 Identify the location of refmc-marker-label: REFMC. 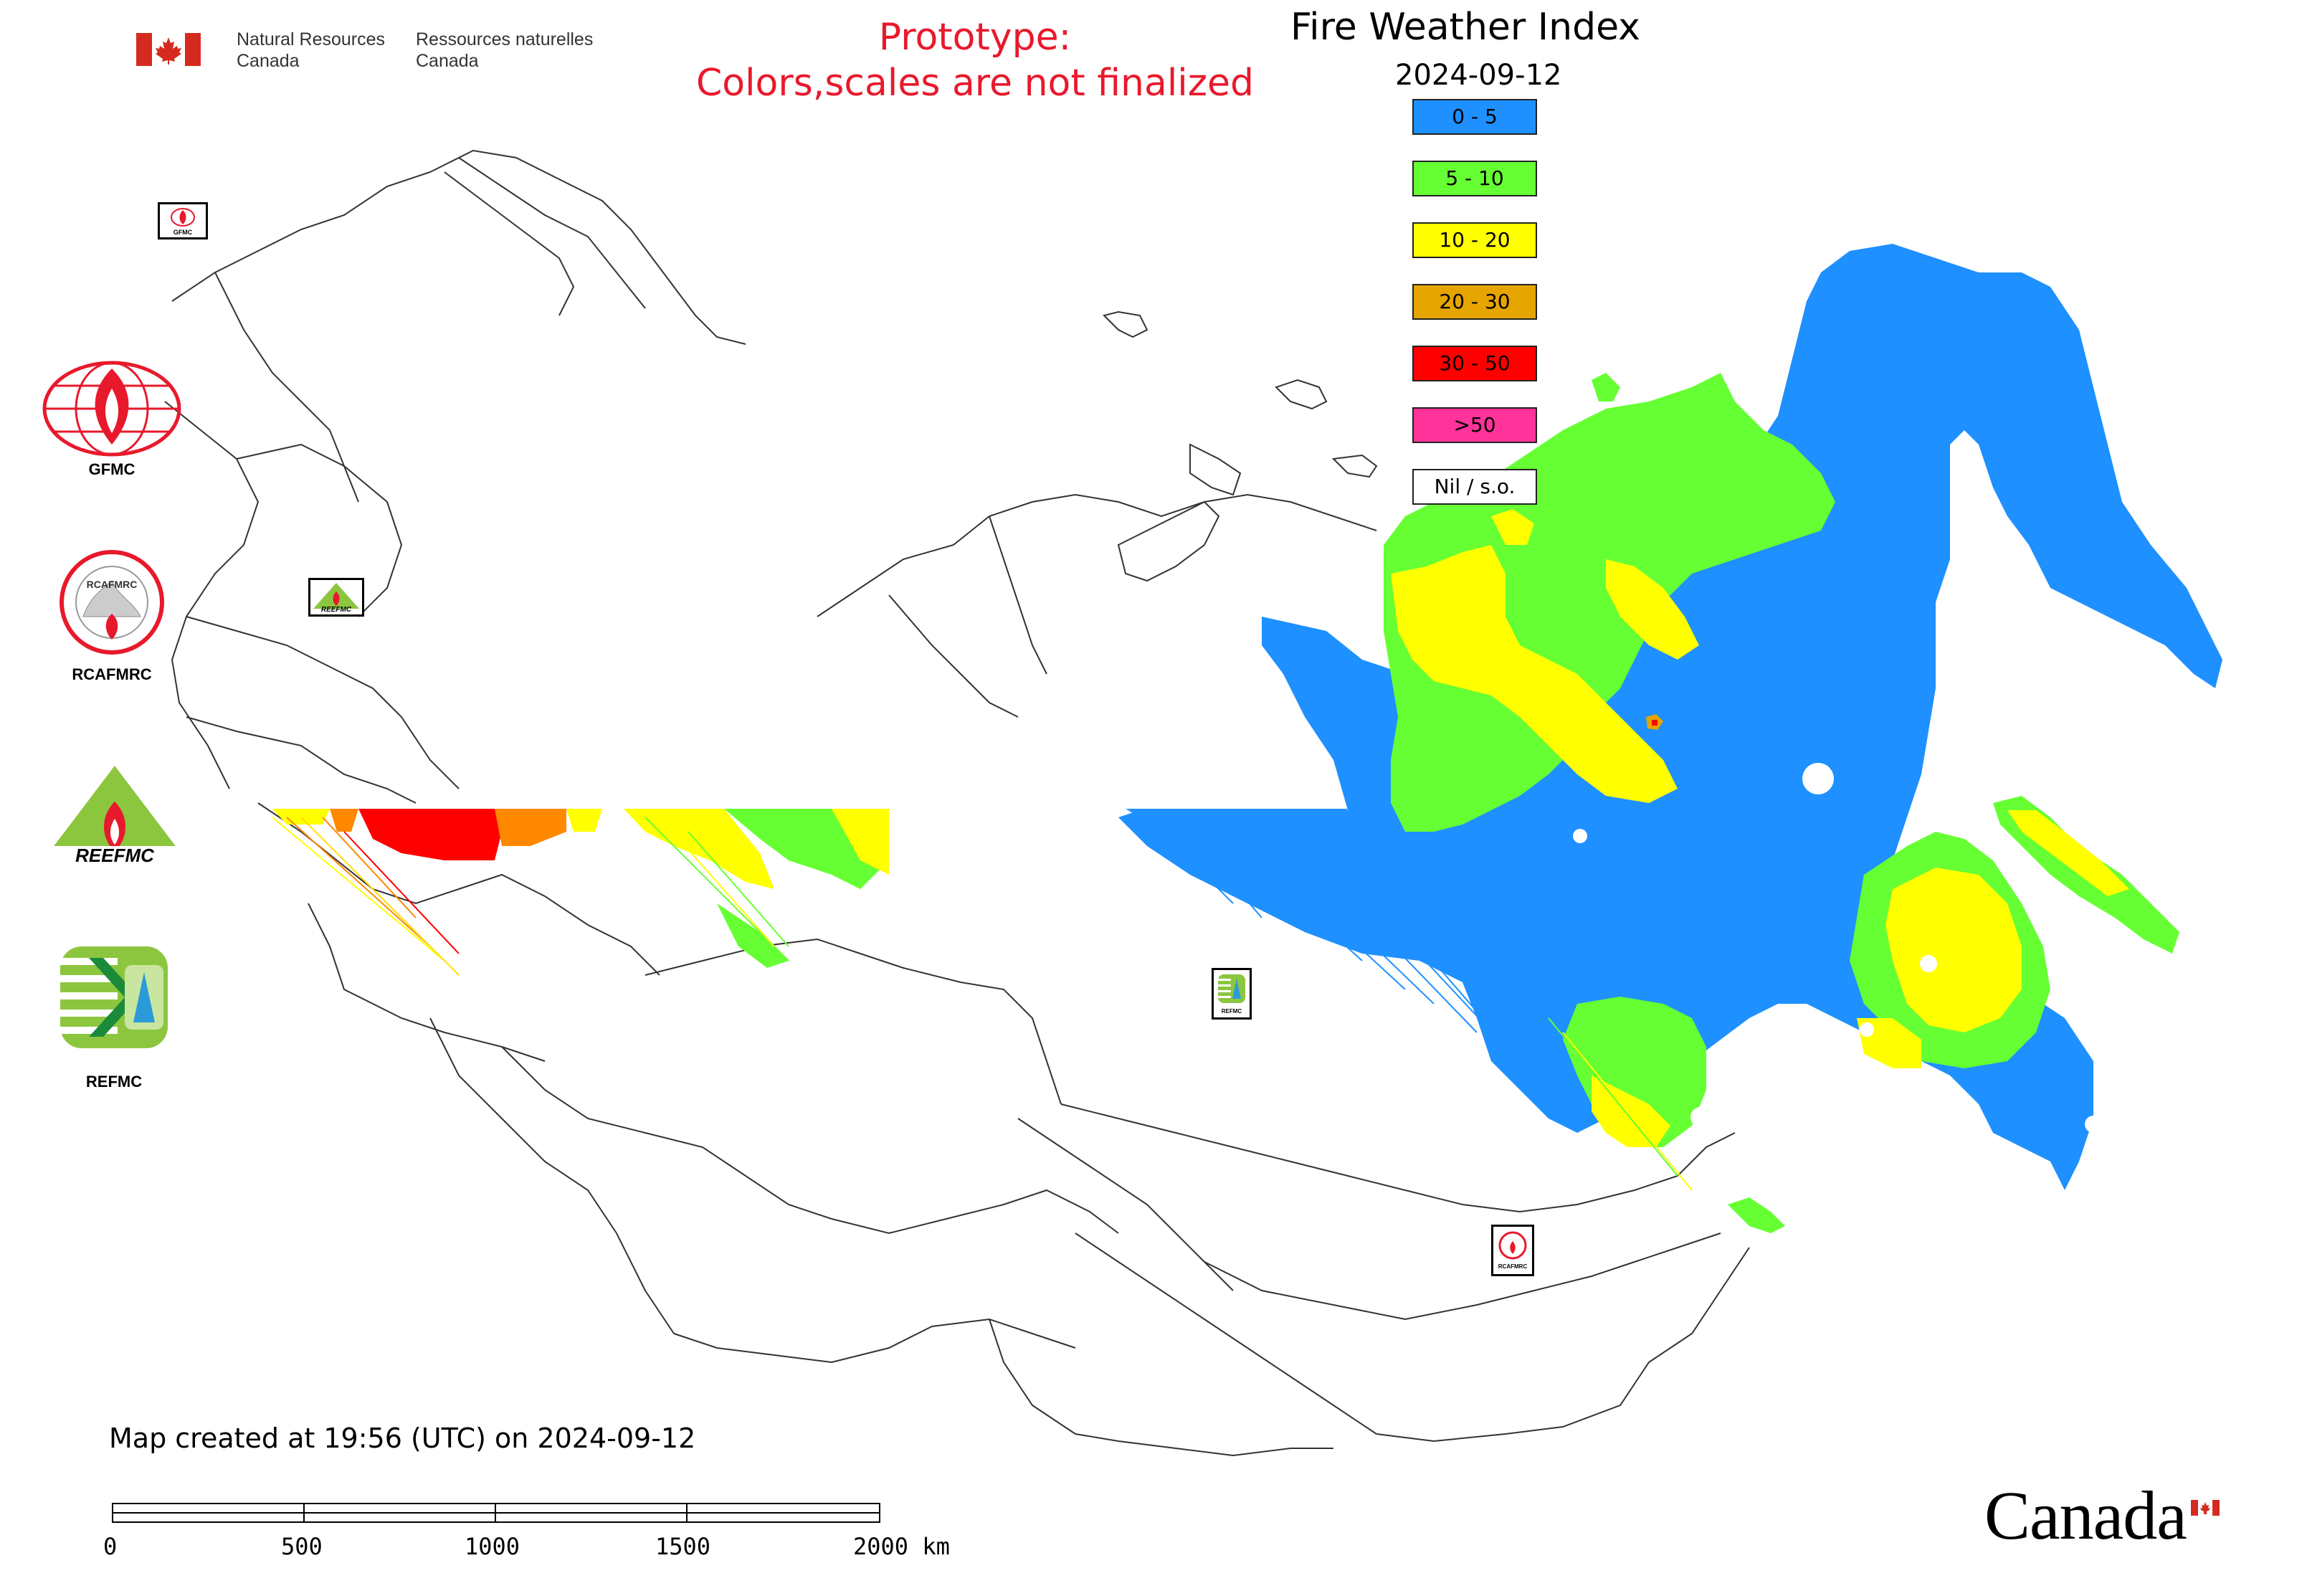
(1232, 1011).